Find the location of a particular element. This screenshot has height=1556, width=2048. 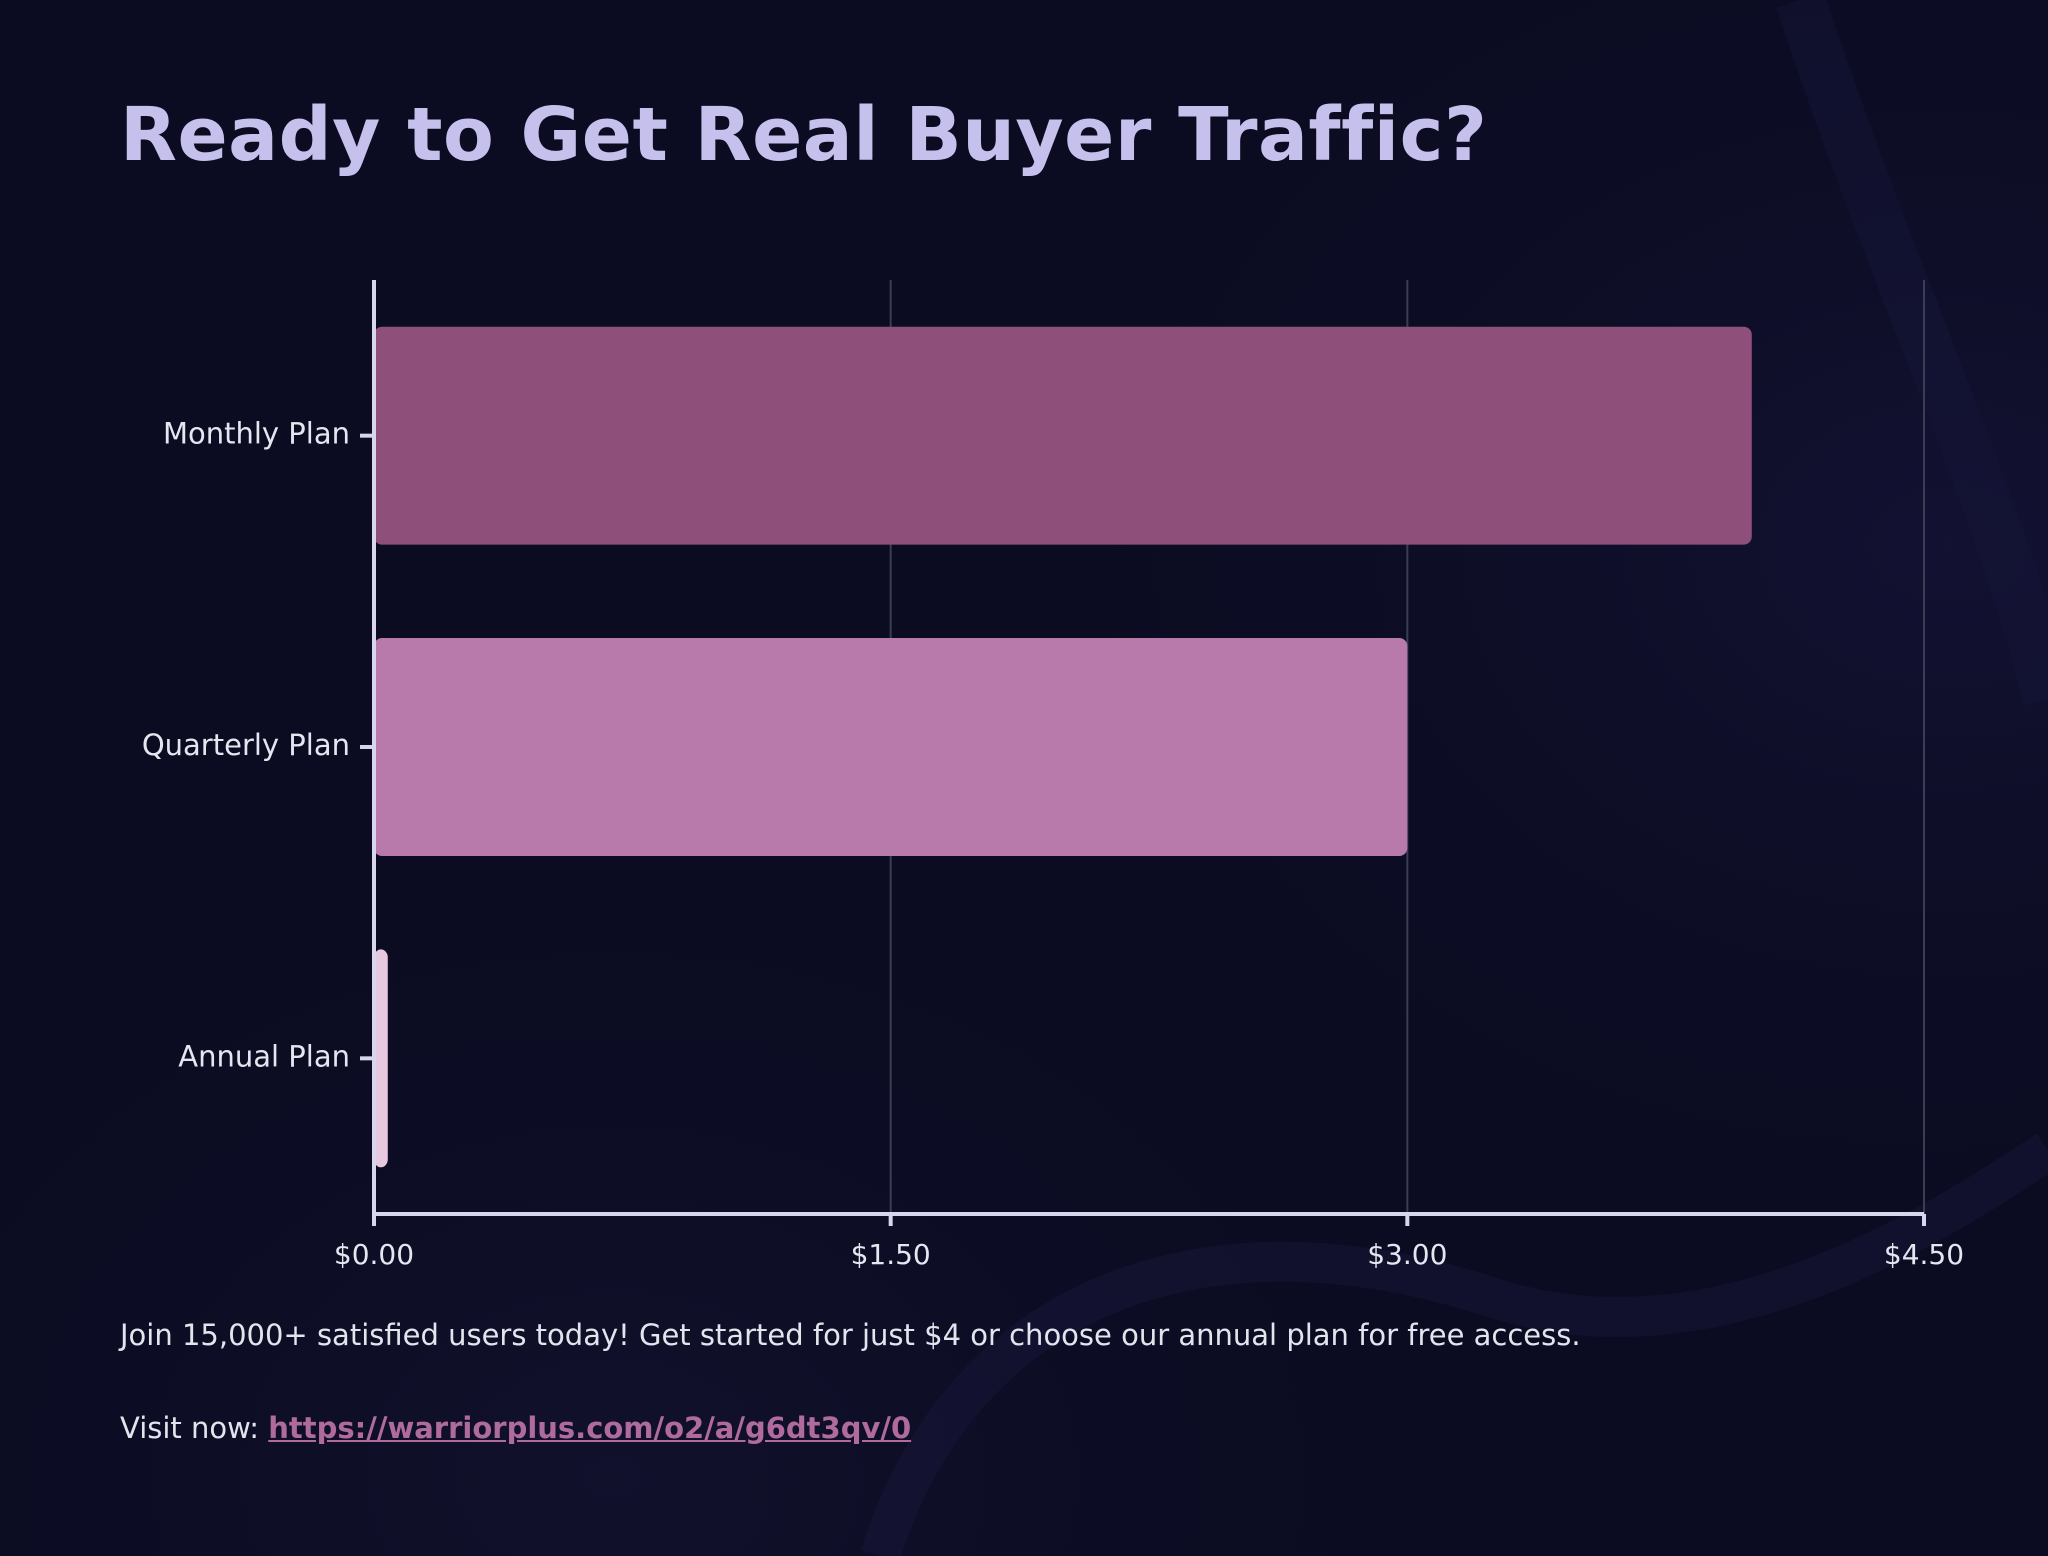

x-tick-label-3: $4.50 is located at coordinates (1924, 1254).